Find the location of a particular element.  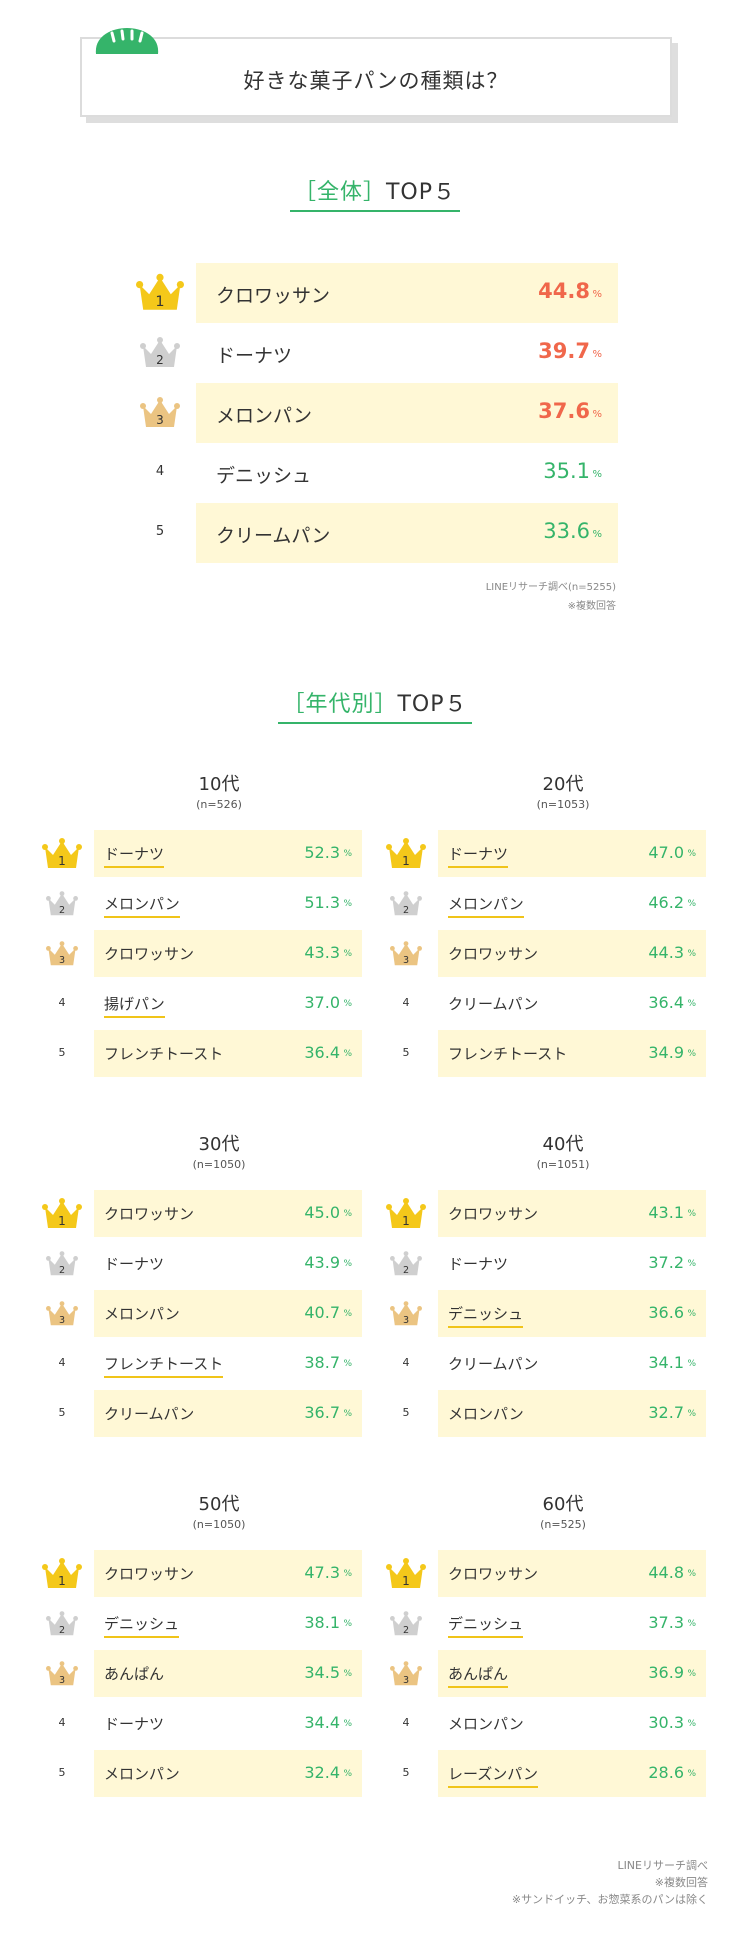

age-group-name: 50代 is located at coordinates (219, 1504).